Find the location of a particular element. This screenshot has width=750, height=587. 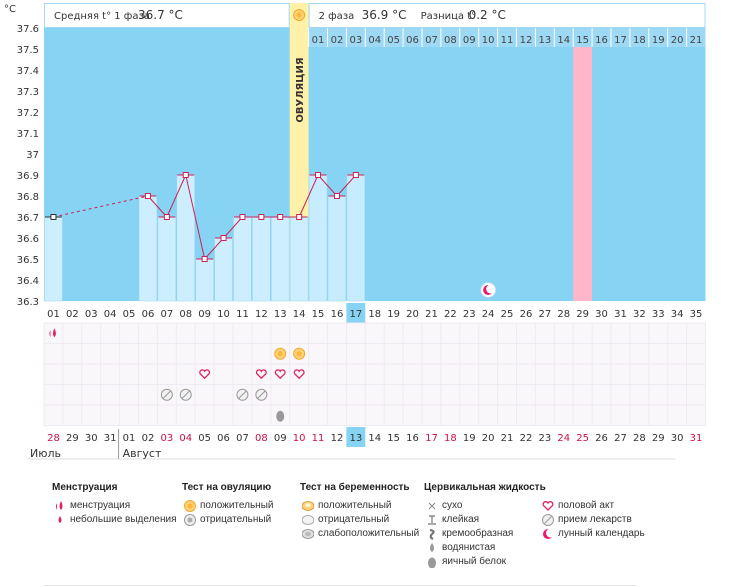

spotting-icon is located at coordinates (60, 519).